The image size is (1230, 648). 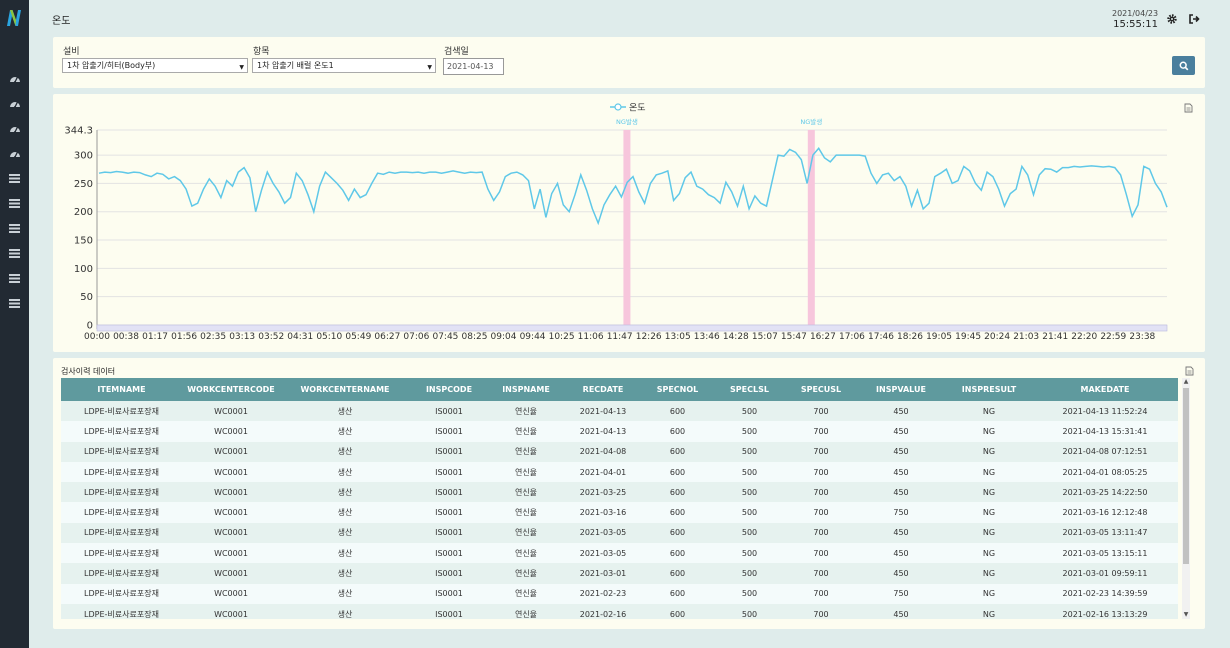 What do you see at coordinates (1194, 19) in the screenshot?
I see `logout-icon` at bounding box center [1194, 19].